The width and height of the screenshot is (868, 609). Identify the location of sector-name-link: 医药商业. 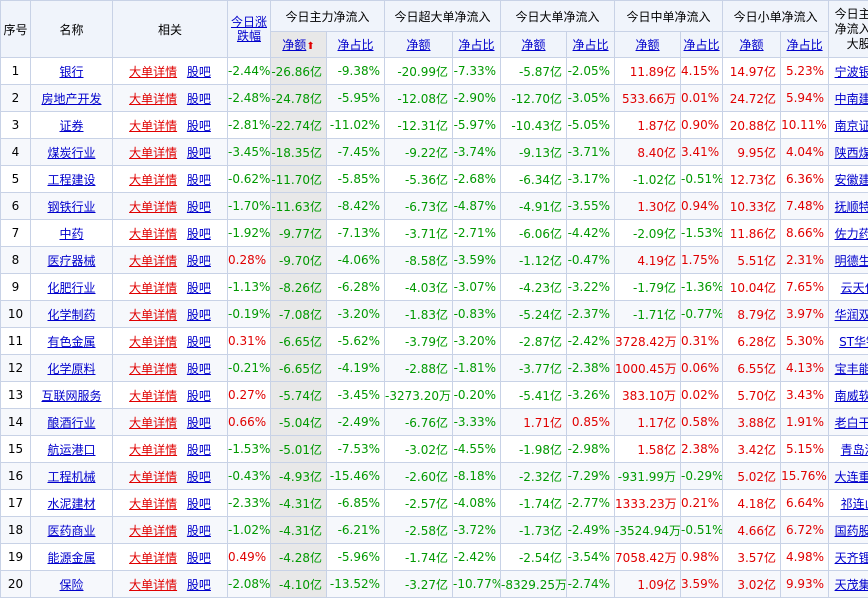
(71, 530).